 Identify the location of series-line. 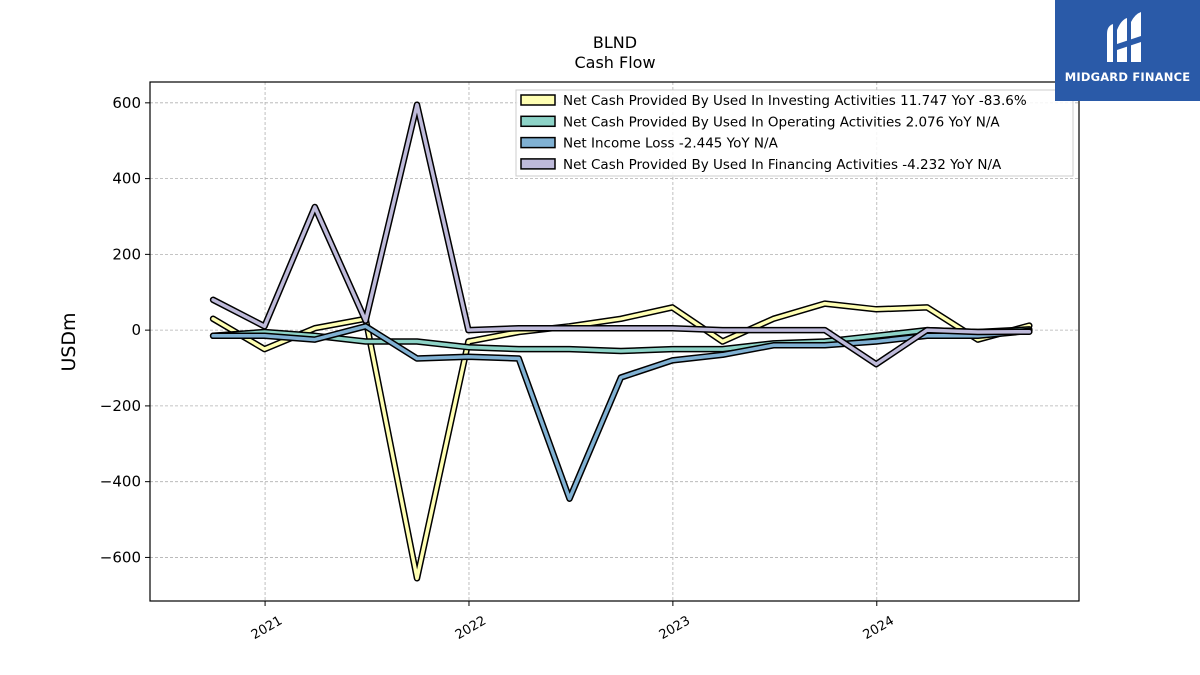
(621, 340).